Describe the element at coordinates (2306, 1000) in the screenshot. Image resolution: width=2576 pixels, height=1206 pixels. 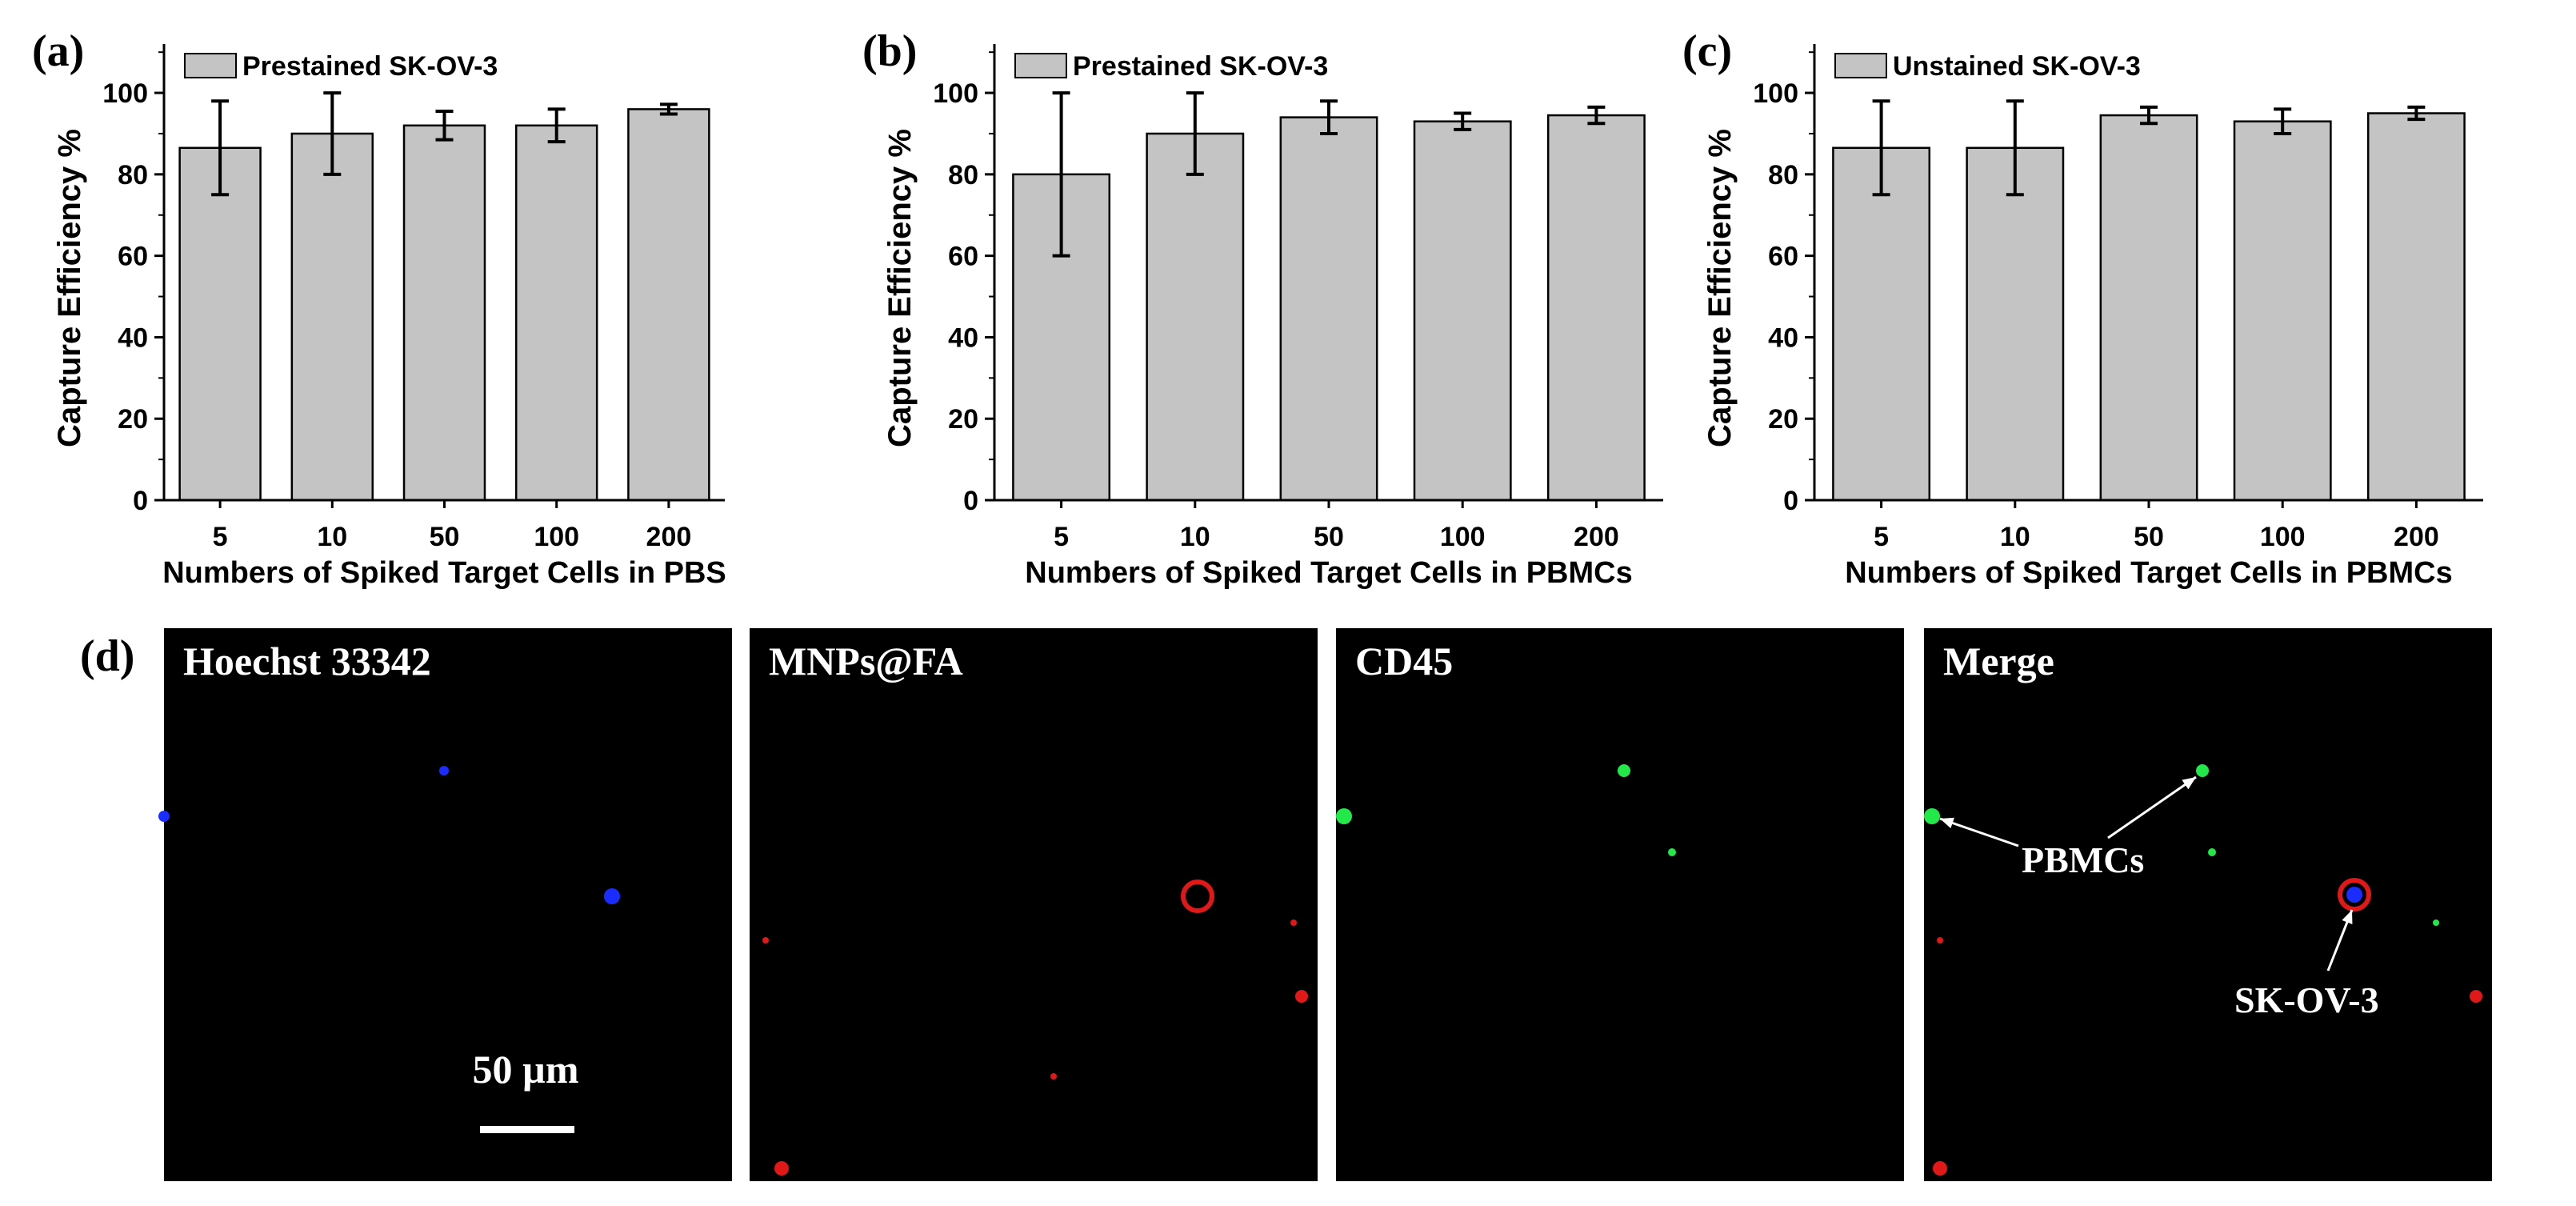
I see `annotation-label: SK-OV-3` at that location.